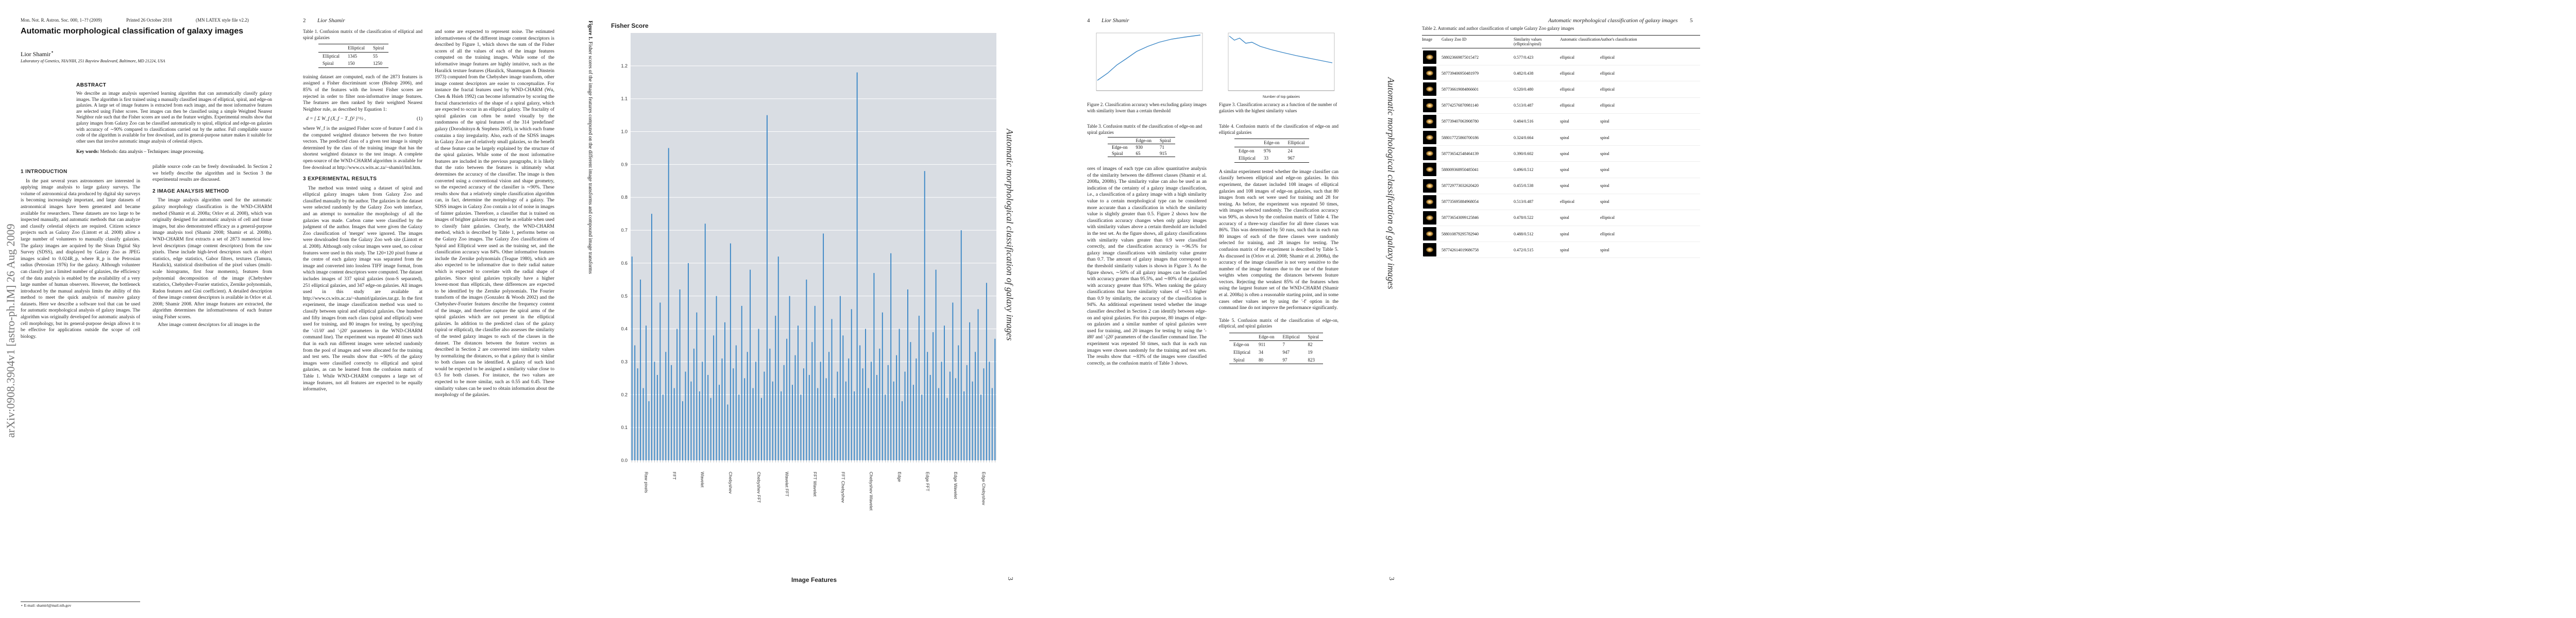 This screenshot has width=2576, height=618. Describe the element at coordinates (1391, 578) in the screenshot. I see `p4-page-number-rotated: 3` at that location.